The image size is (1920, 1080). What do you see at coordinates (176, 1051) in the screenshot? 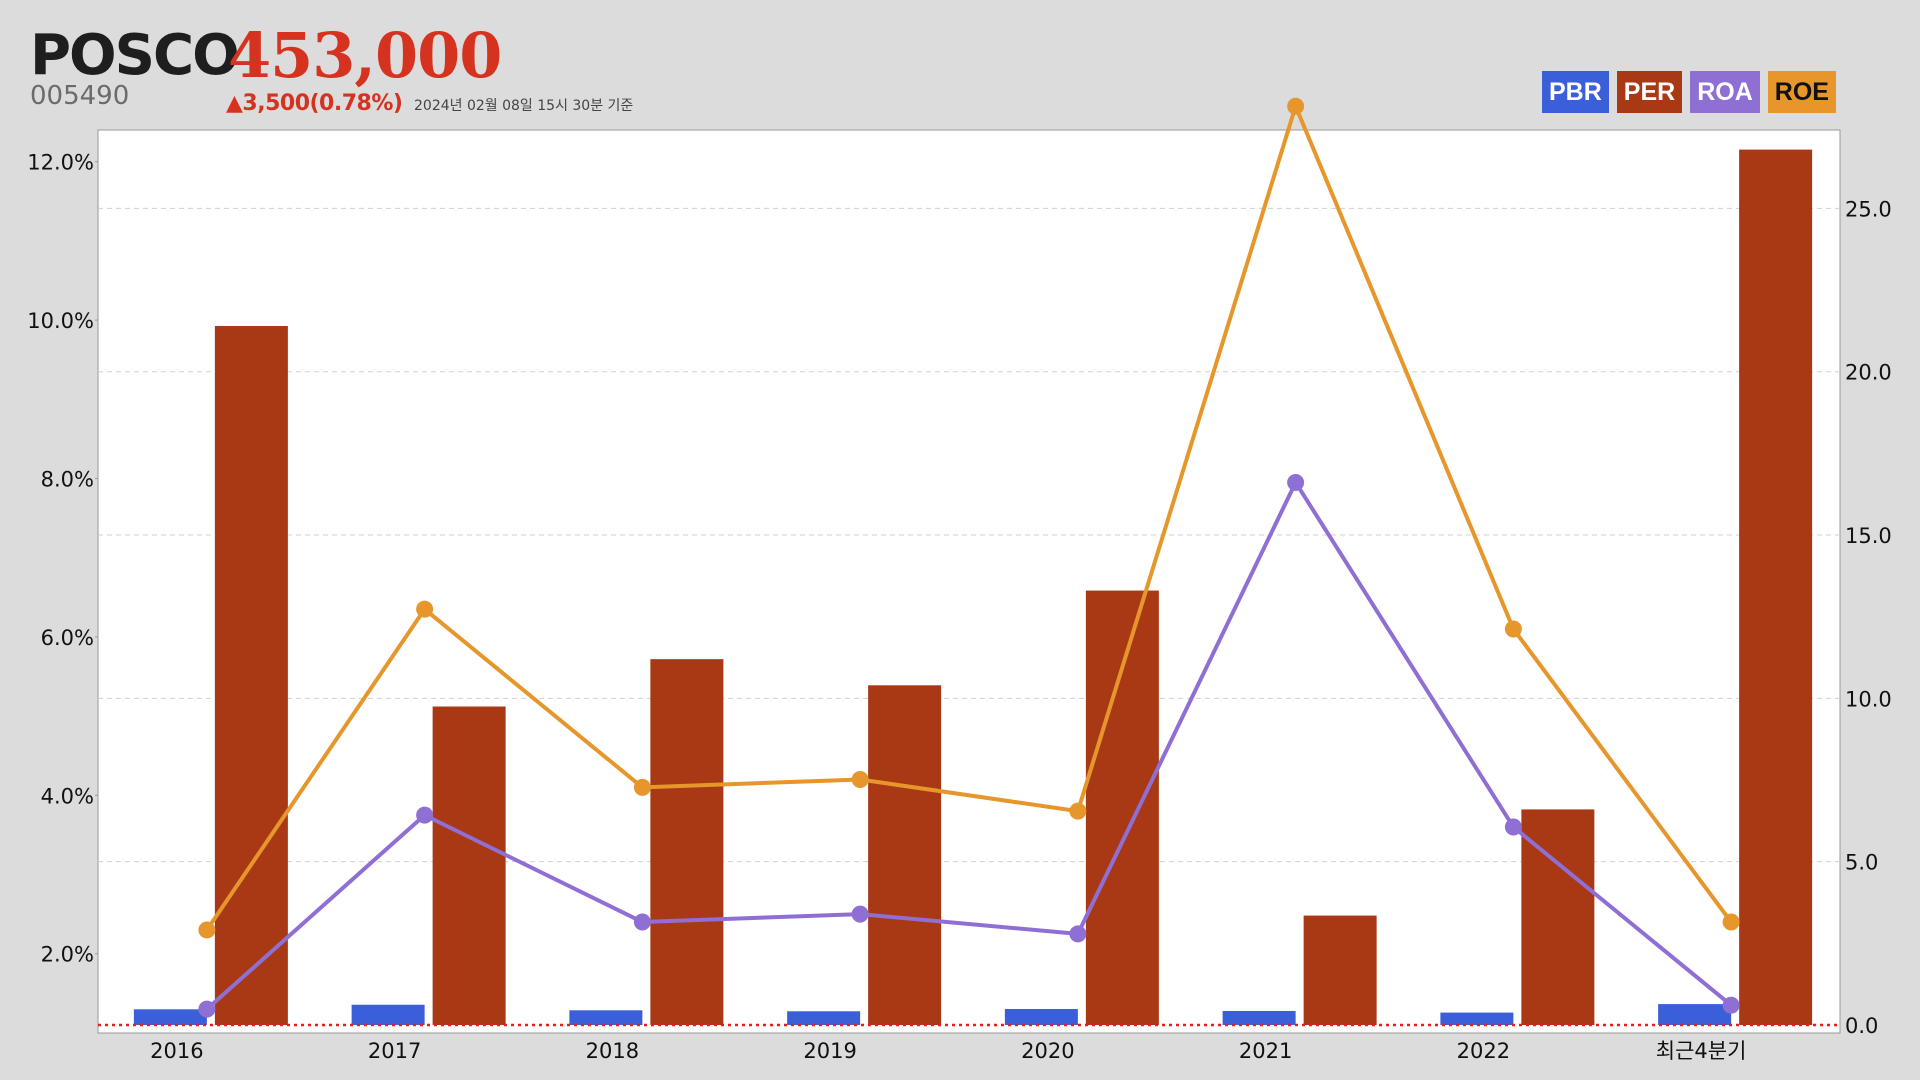
I see `x-axis-tick-label: 2016` at bounding box center [176, 1051].